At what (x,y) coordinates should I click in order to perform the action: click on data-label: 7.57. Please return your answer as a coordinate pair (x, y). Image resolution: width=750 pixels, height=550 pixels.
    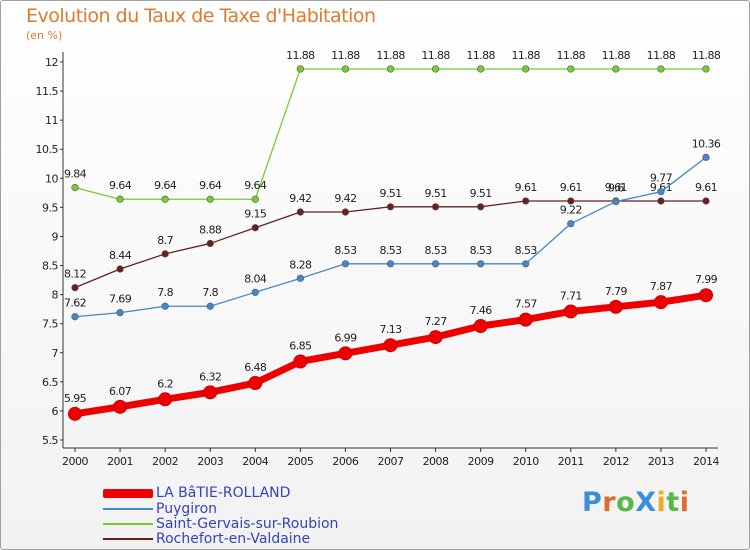
    Looking at the image, I should click on (526, 304).